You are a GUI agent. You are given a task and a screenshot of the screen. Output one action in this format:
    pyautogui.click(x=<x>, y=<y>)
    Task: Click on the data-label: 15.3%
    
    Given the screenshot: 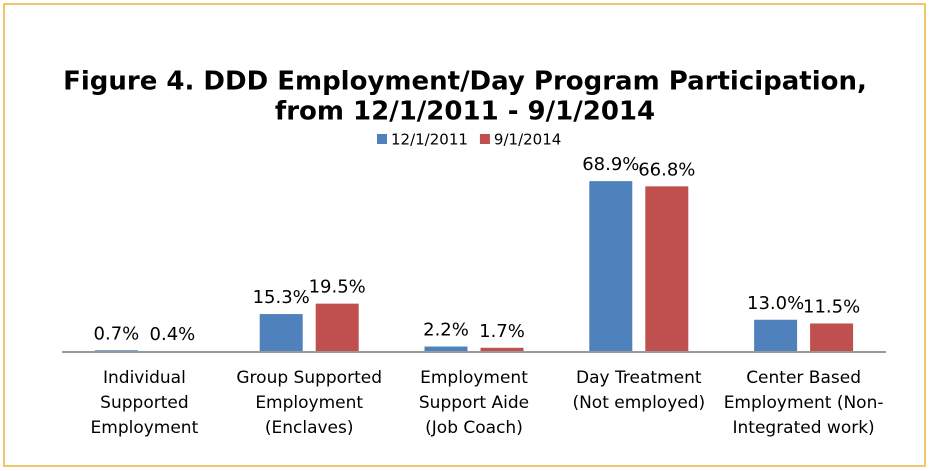 What is the action you would take?
    pyautogui.click(x=281, y=297)
    